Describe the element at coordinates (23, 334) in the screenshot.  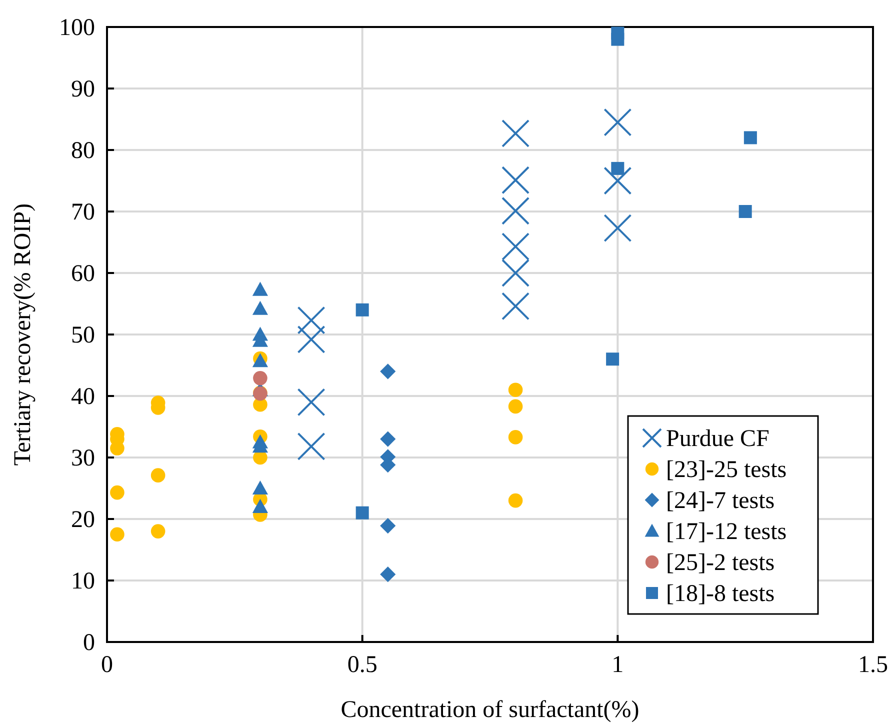
I see `y-axis-title: Tertiary recovery(% ROIP)` at that location.